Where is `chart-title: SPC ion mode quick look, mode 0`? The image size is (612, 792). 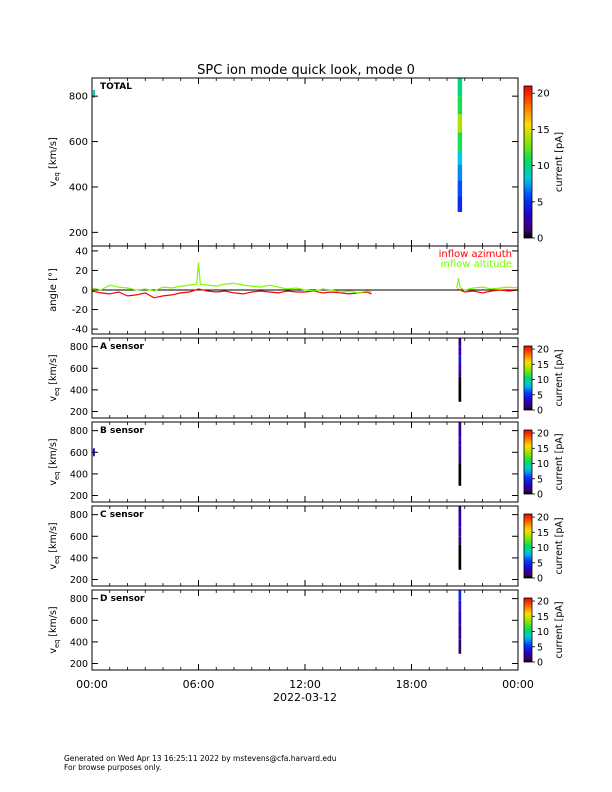
chart-title: SPC ion mode quick look, mode 0 is located at coordinates (306, 70).